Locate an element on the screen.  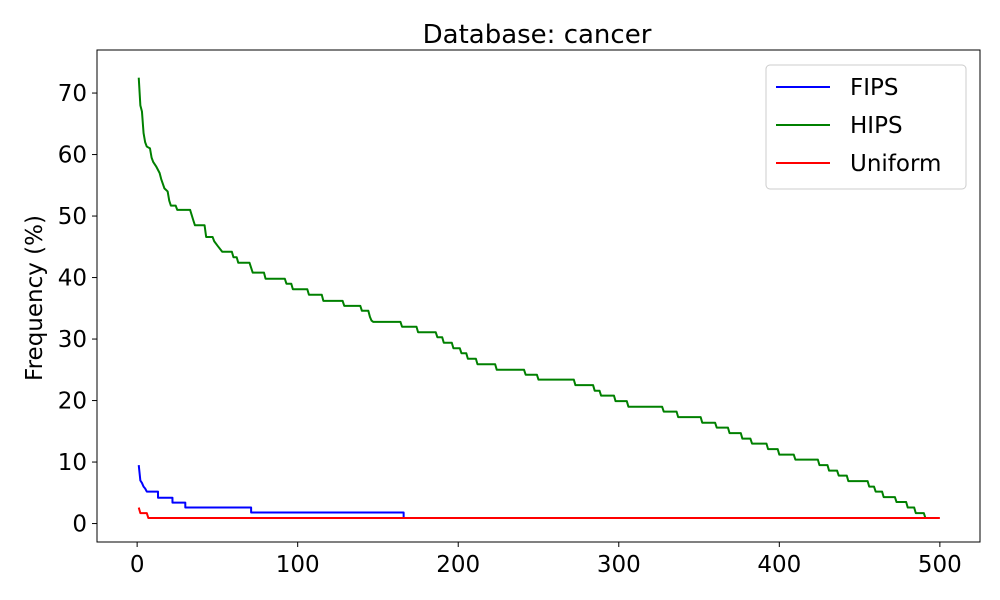
legend-label-hips: HIPS is located at coordinates (876, 126).